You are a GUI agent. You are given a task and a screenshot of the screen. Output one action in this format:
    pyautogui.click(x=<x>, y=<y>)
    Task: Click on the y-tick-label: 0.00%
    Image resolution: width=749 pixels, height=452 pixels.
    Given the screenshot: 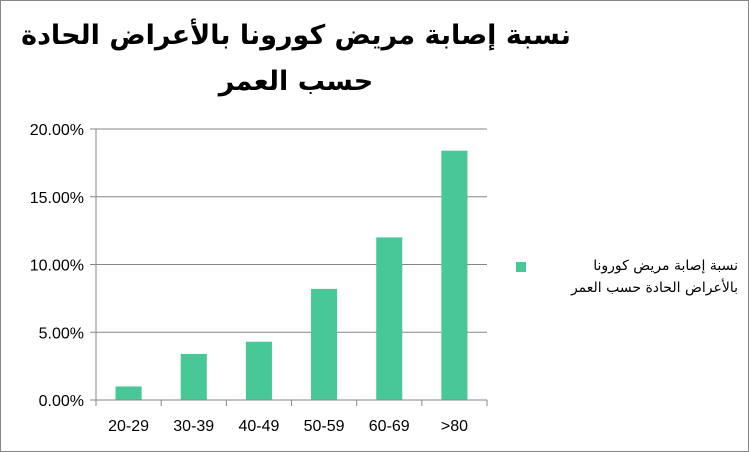 What is the action you would take?
    pyautogui.click(x=61, y=401)
    